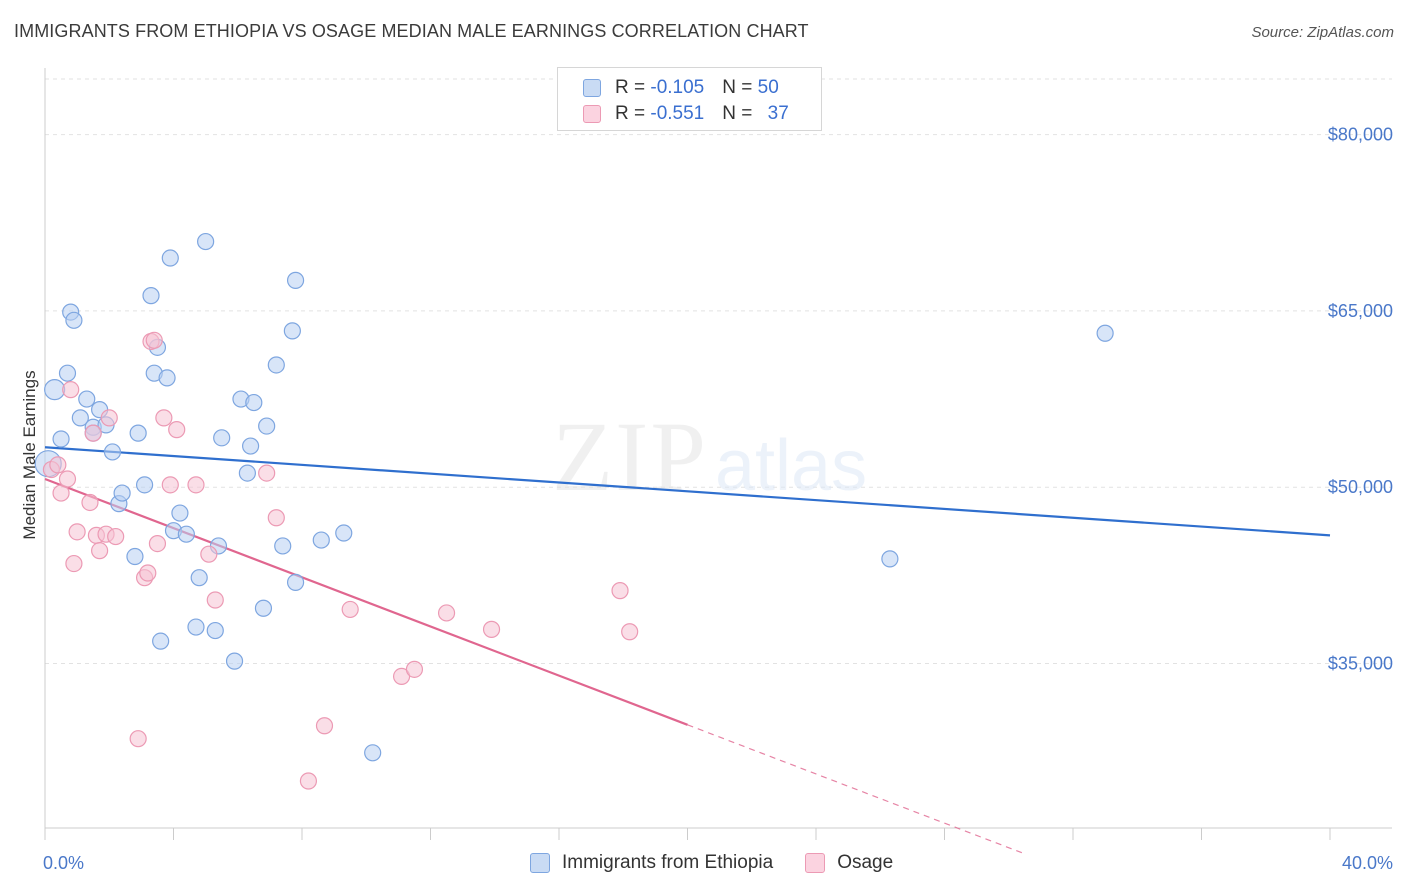  I want to click on legend-row-ethiopia: R = -0.105 N = 50, so click(681, 88).